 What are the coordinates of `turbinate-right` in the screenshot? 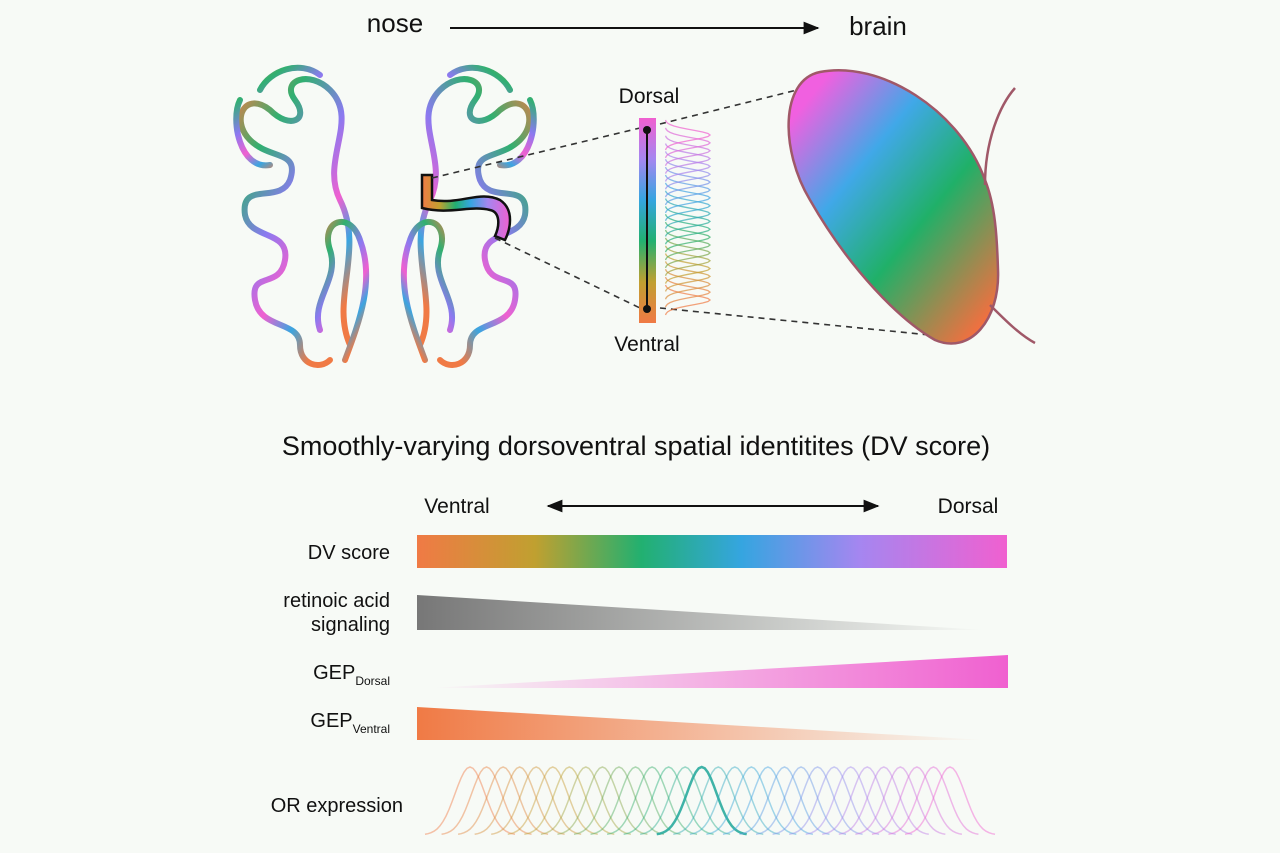 It's located at (468, 216).